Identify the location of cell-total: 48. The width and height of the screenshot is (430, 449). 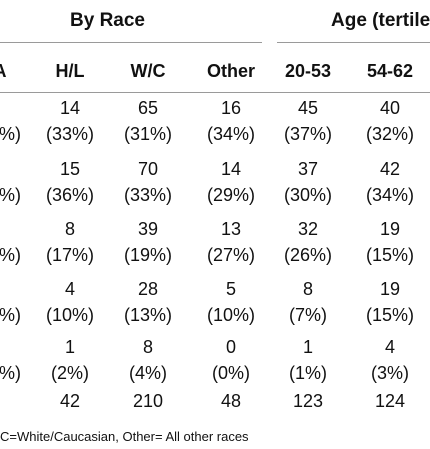
(231, 401).